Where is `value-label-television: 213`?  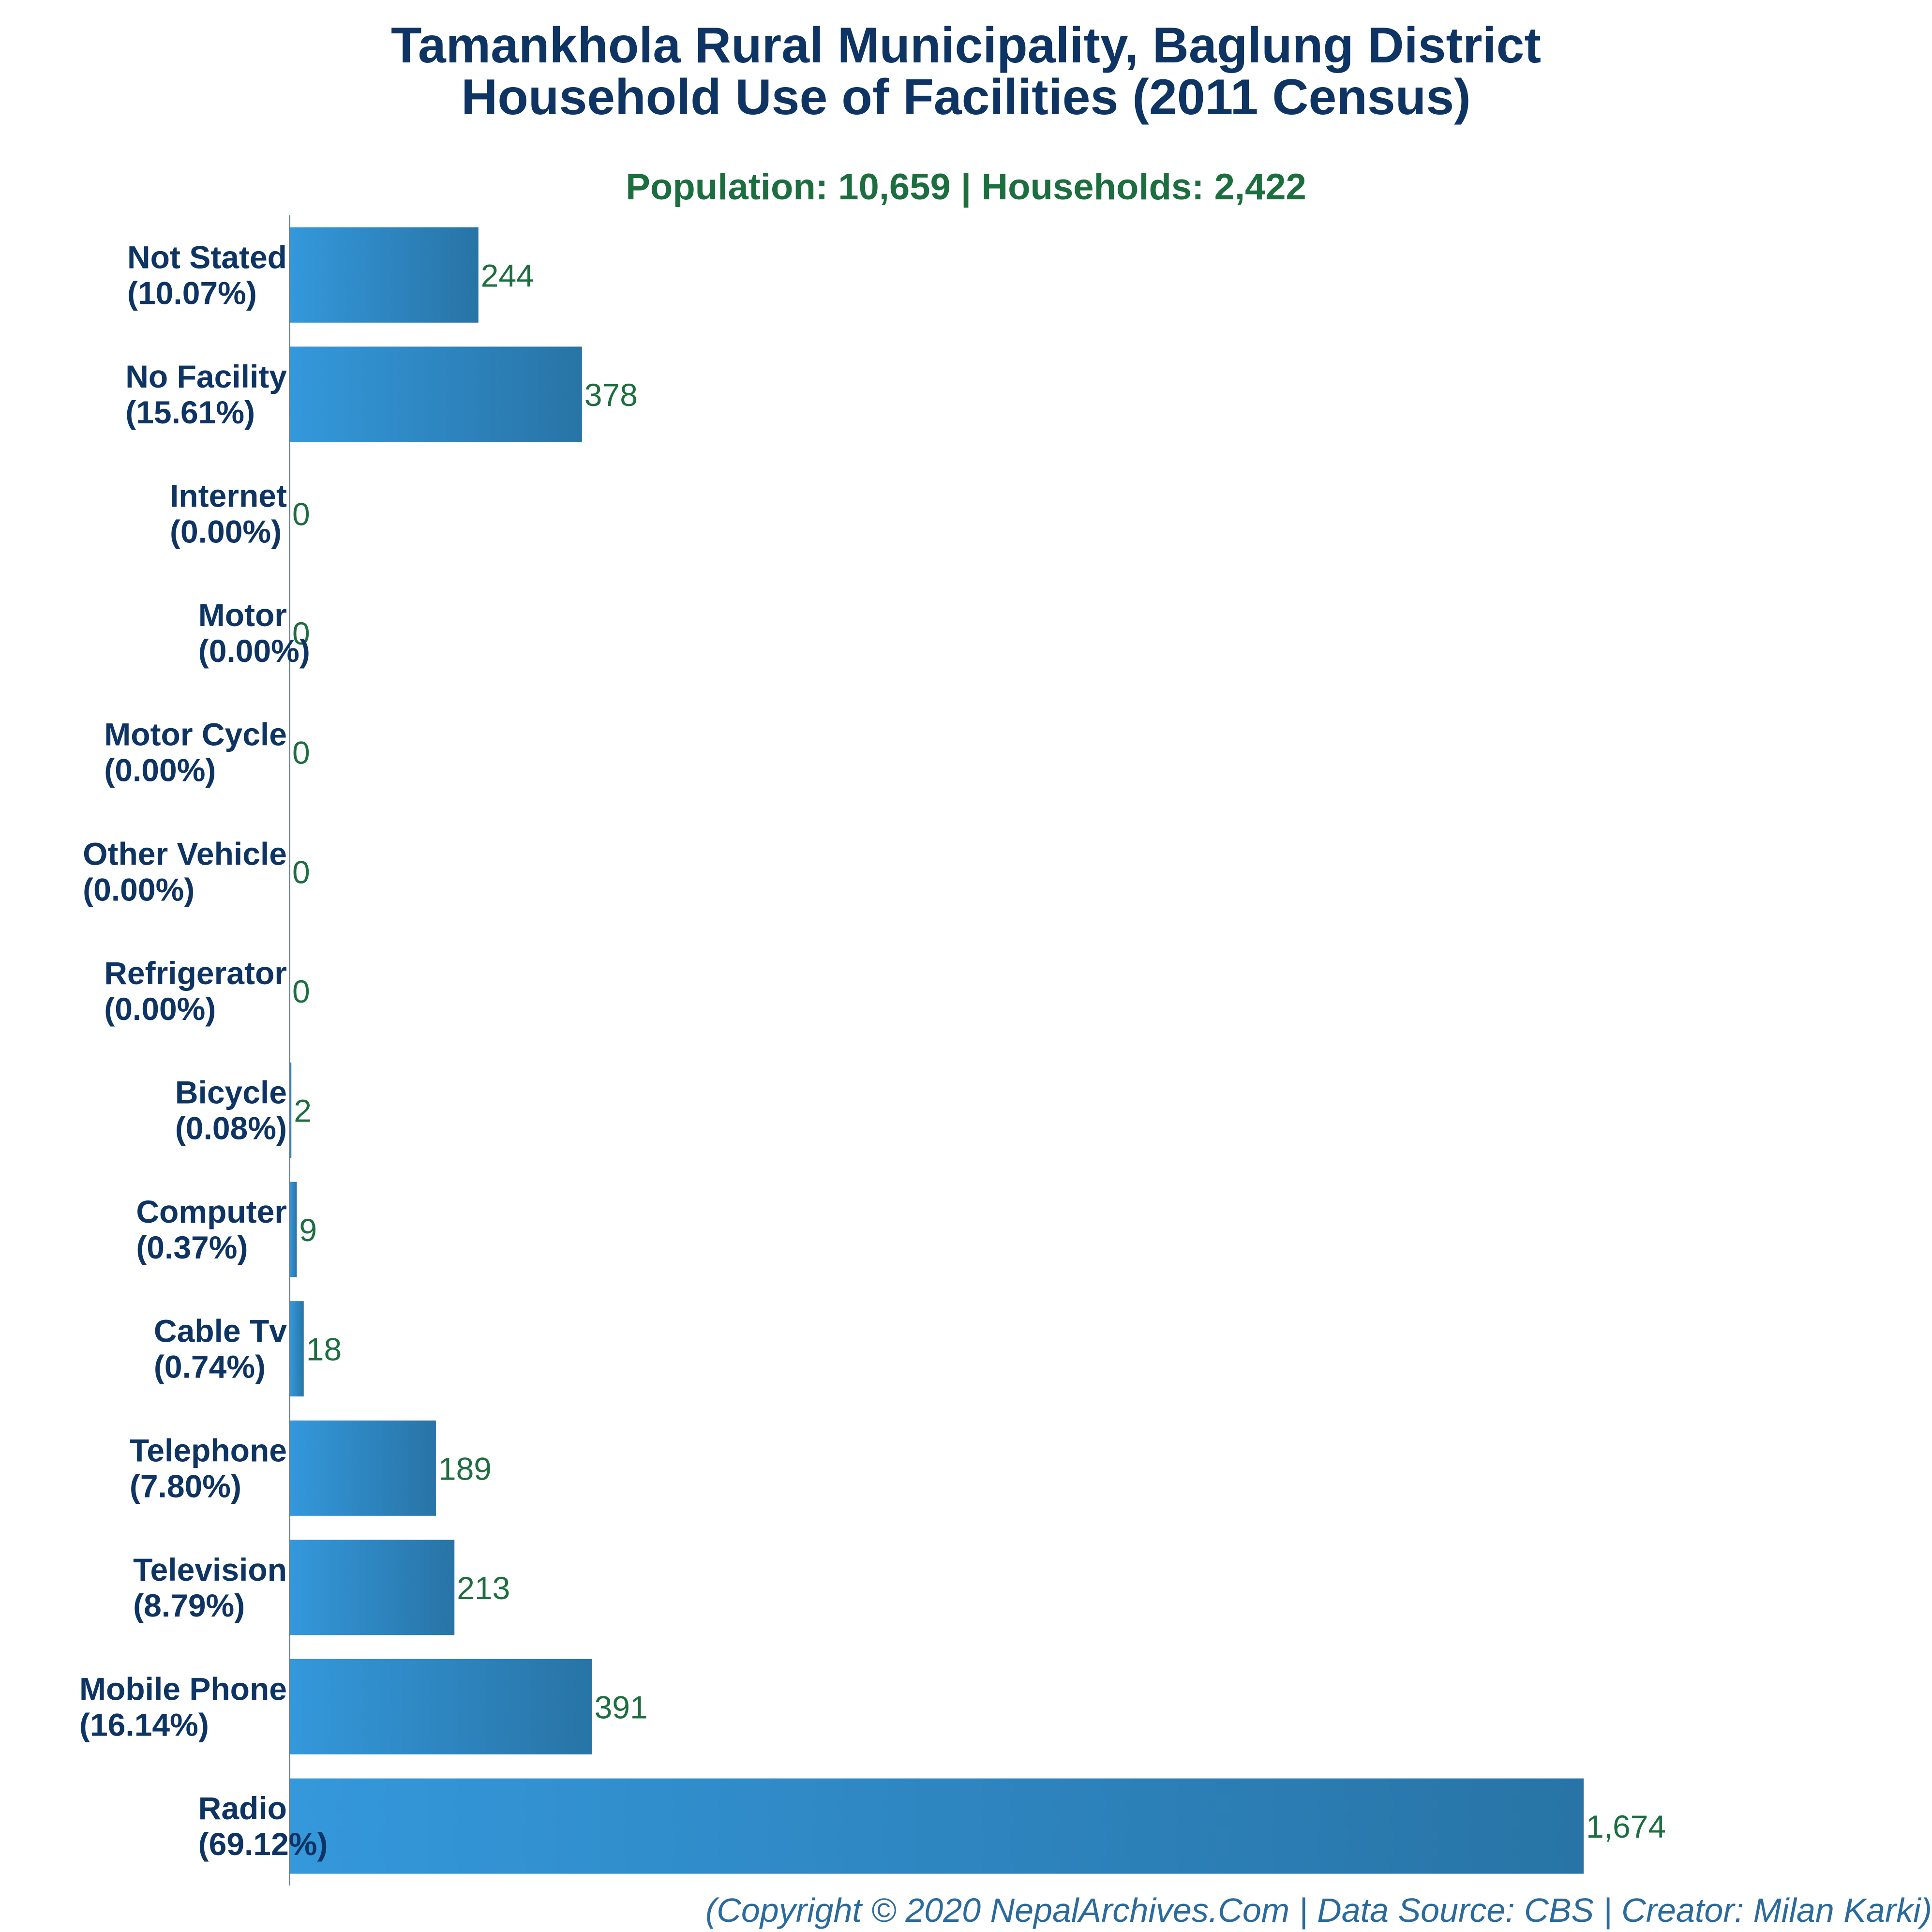
value-label-television: 213 is located at coordinates (483, 1588).